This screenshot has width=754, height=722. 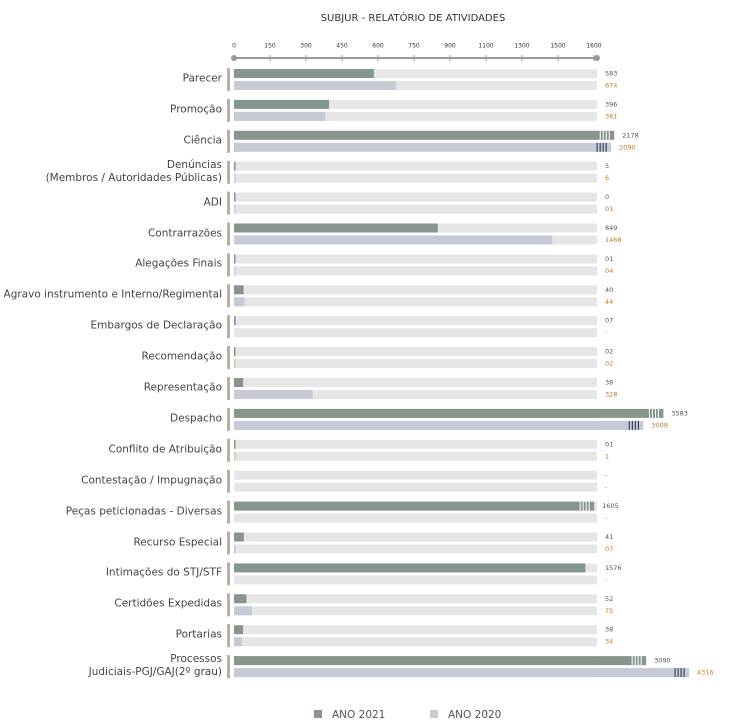 What do you see at coordinates (611, 104) in the screenshot?
I see `value-label: 396` at bounding box center [611, 104].